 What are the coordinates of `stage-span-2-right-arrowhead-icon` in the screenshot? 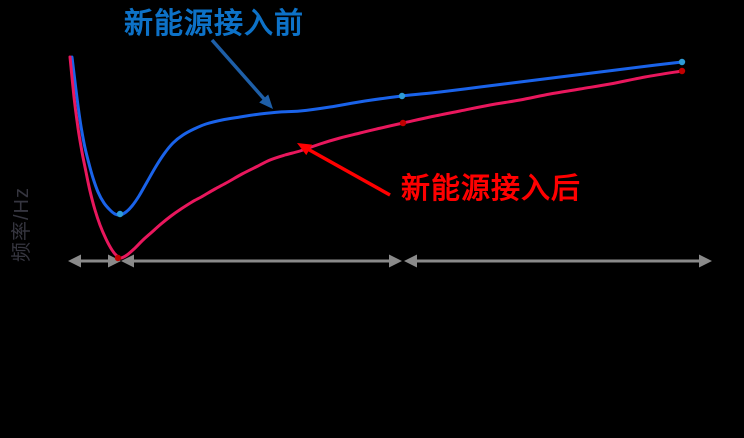 It's located at (395, 261).